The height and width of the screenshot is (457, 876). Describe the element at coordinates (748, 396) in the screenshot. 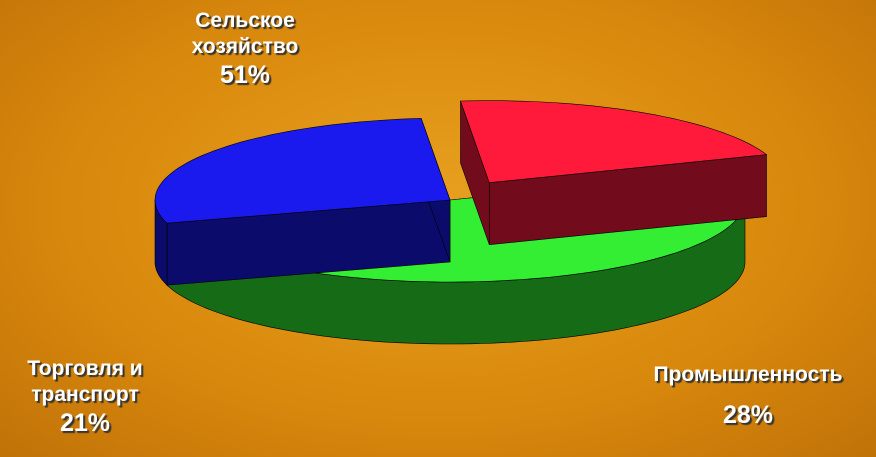

I see `slice-label: Промышленность 28%` at that location.